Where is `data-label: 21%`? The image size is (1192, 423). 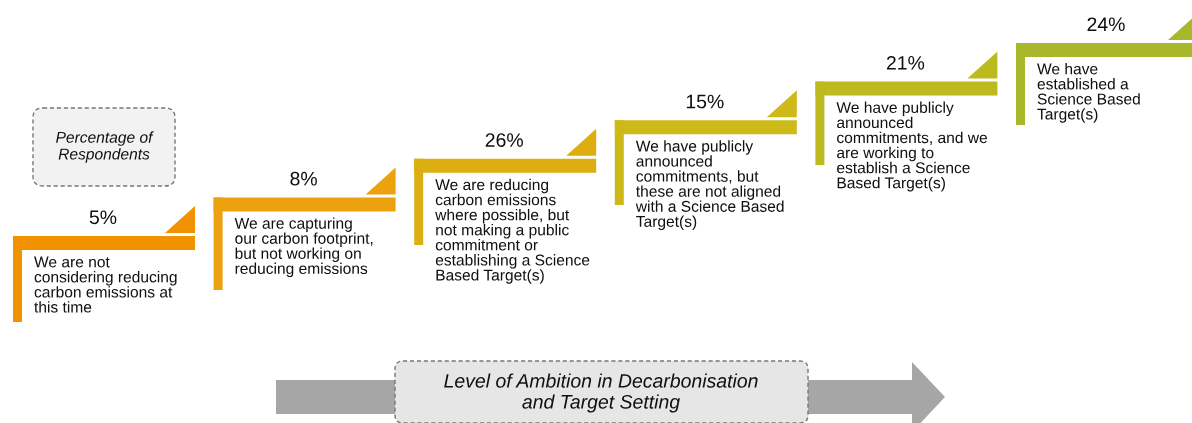
data-label: 21% is located at coordinates (905, 62).